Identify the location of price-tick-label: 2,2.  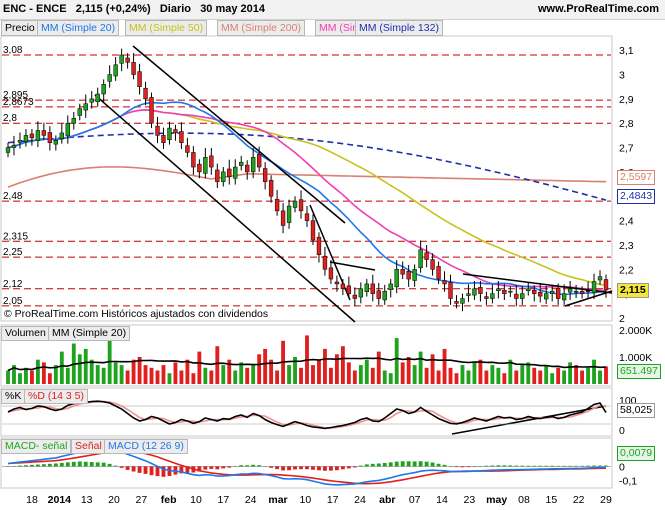
(626, 270).